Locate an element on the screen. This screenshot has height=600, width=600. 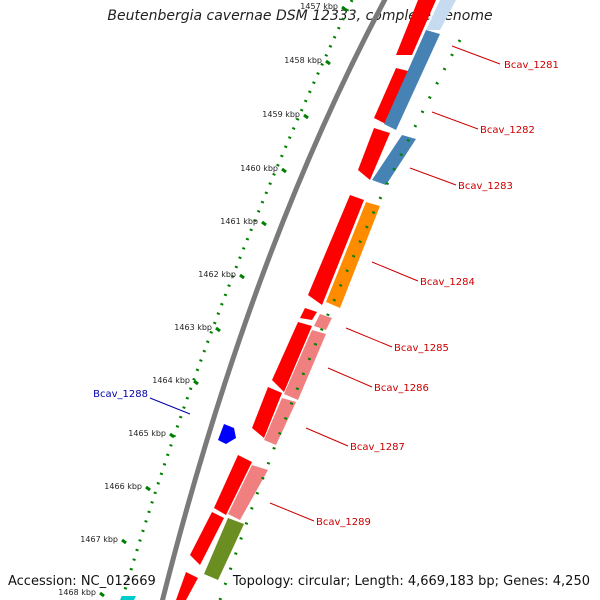
gene-bcav-1289-pink is located at coordinates (248, 492).